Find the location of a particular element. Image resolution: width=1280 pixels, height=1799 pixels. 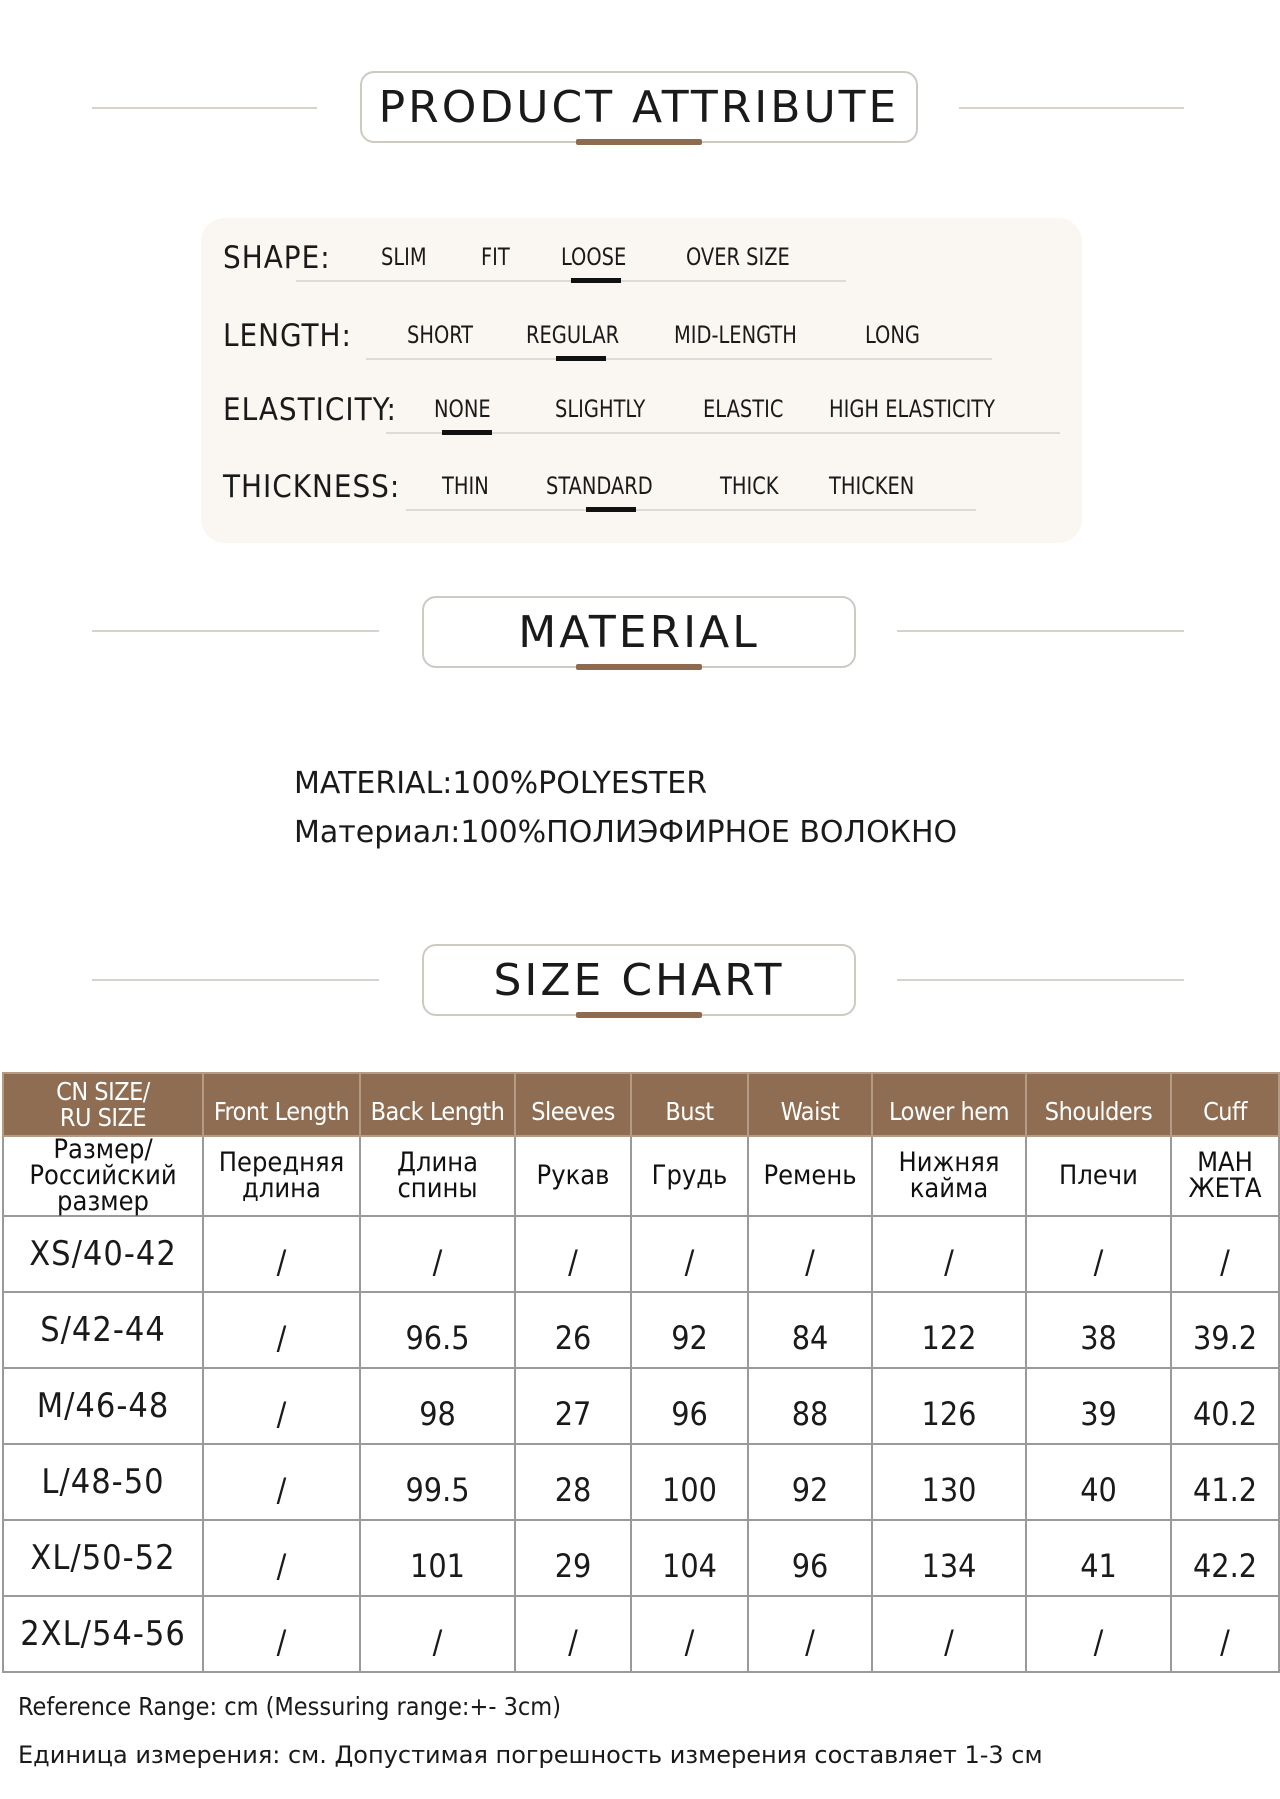

column-header-ru: Длина спины is located at coordinates (437, 1176).